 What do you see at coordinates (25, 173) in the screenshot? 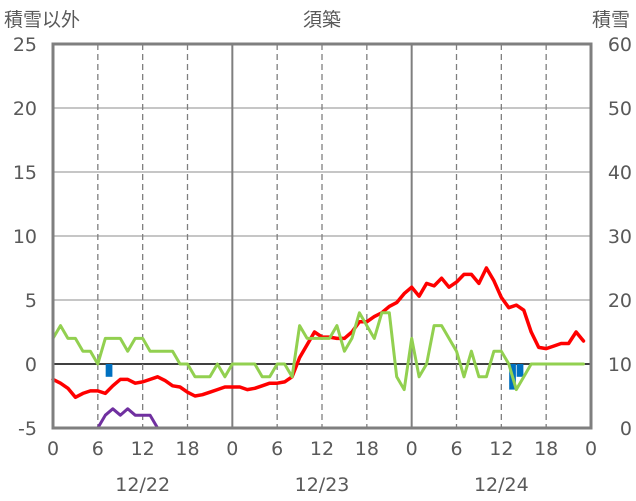
I see `left-tick-label: 15` at bounding box center [25, 173].